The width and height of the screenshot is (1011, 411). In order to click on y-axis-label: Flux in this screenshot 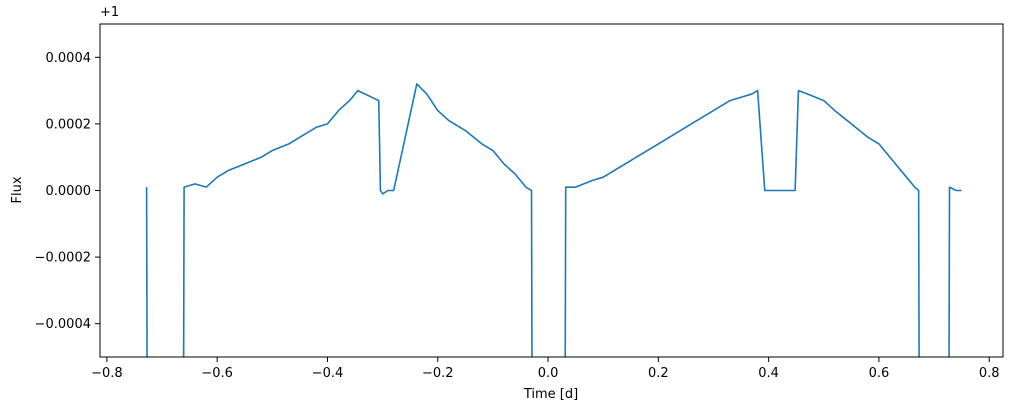, I will do `click(17, 189)`.